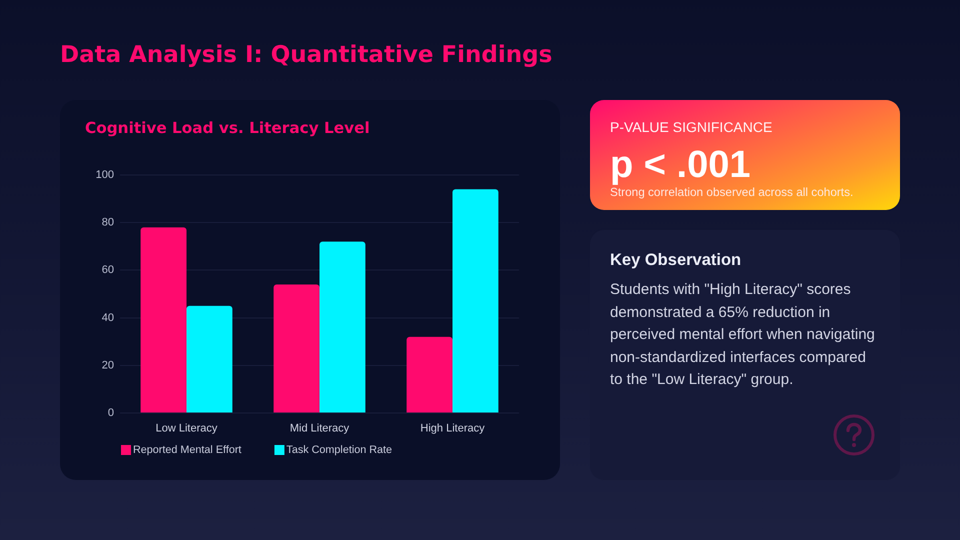 The height and width of the screenshot is (540, 960). Describe the element at coordinates (187, 428) in the screenshot. I see `x-tick-label: Low Literacy` at that location.